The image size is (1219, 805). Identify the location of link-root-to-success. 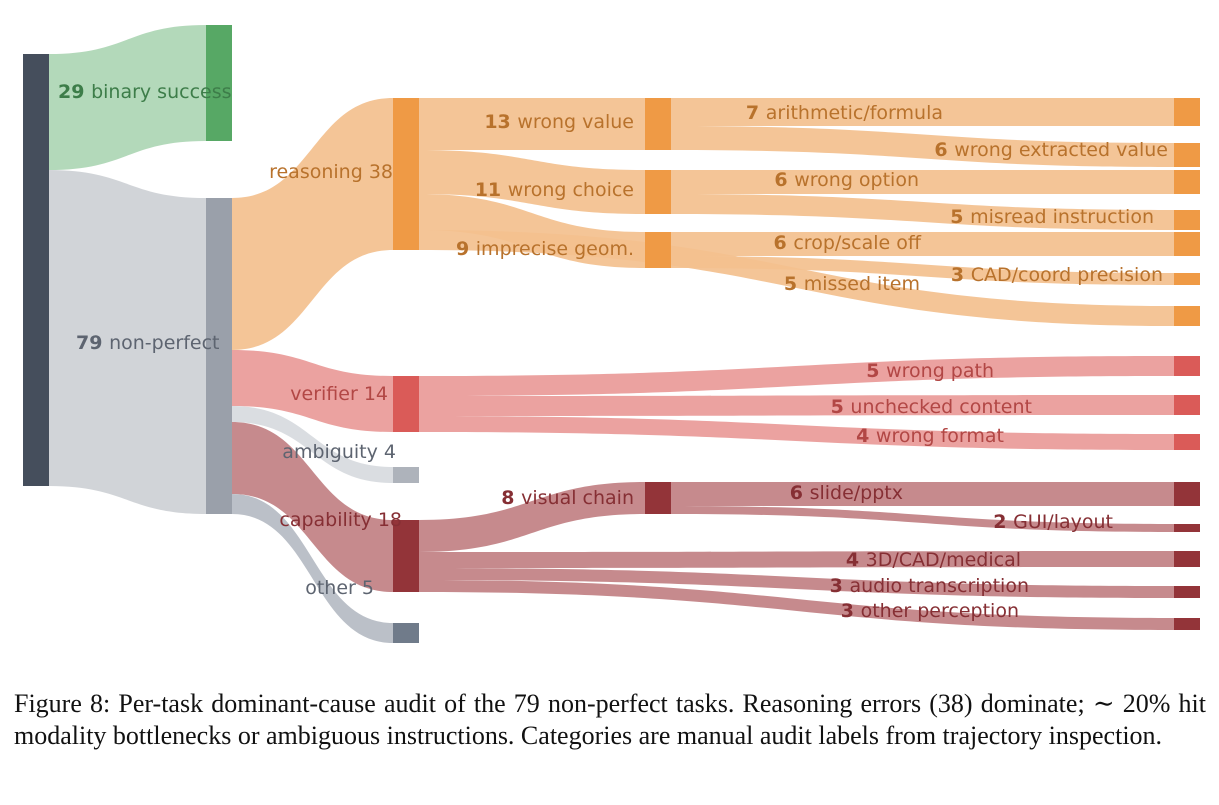
(127, 97).